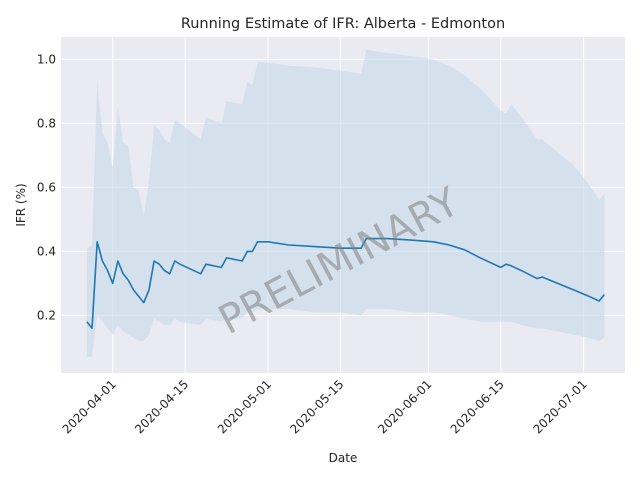 The height and width of the screenshot is (480, 640). I want to click on x-tick-label: 2020-04-01, so click(89, 406).